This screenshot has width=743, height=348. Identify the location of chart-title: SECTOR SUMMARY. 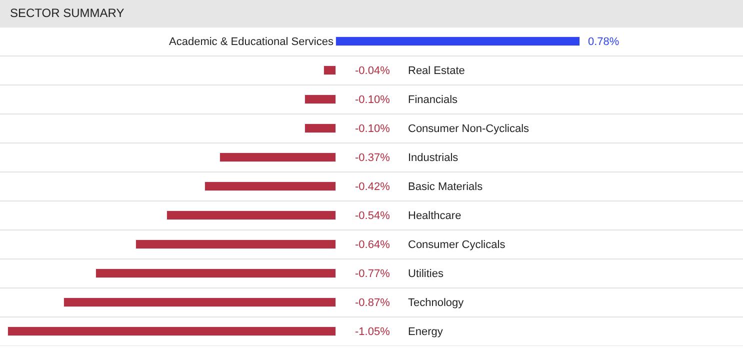
(67, 13).